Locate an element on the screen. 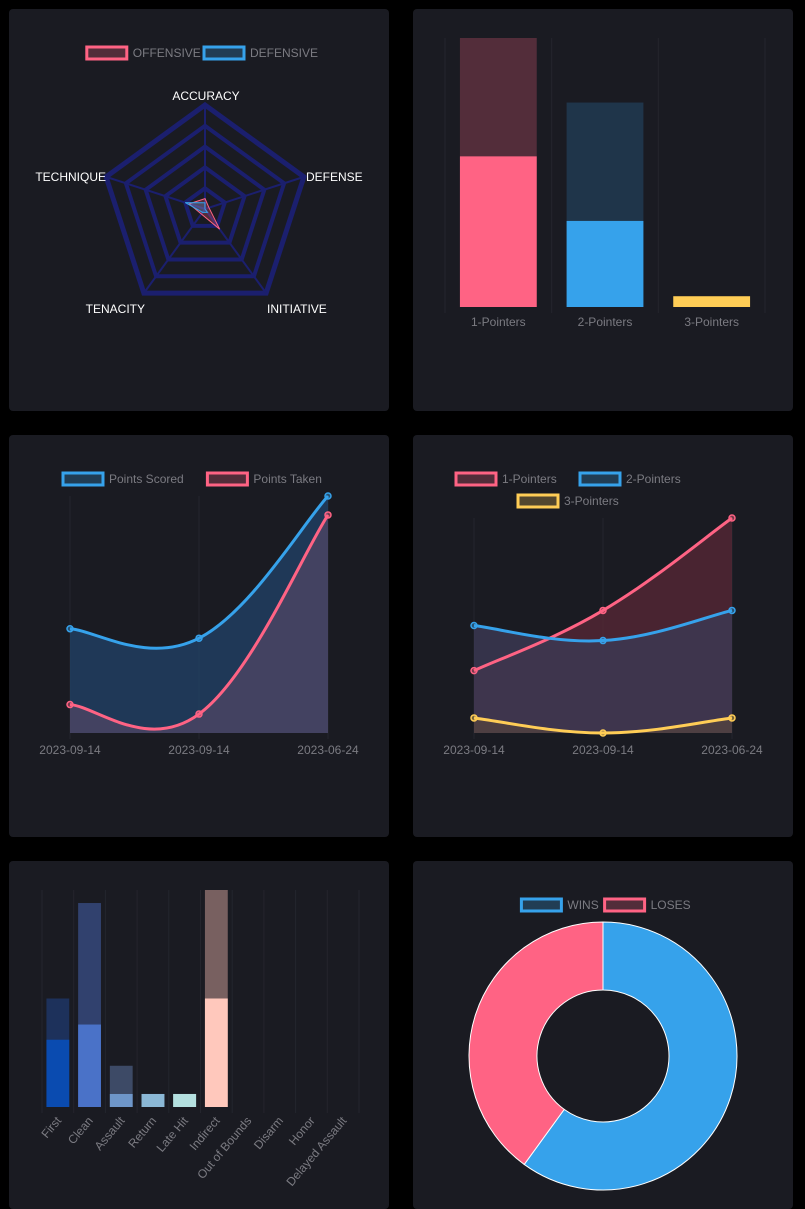  legend-swatch-wins is located at coordinates (541, 905).